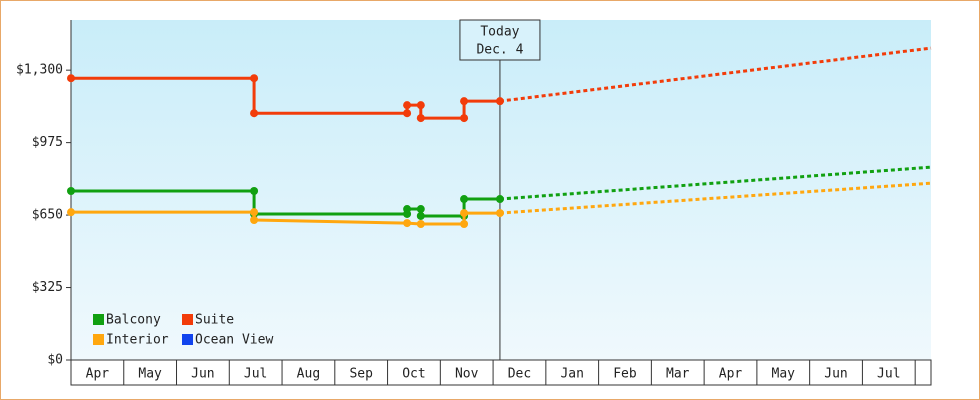 The width and height of the screenshot is (980, 400). Describe the element at coordinates (234, 340) in the screenshot. I see `legend-label: Ocean View` at that location.